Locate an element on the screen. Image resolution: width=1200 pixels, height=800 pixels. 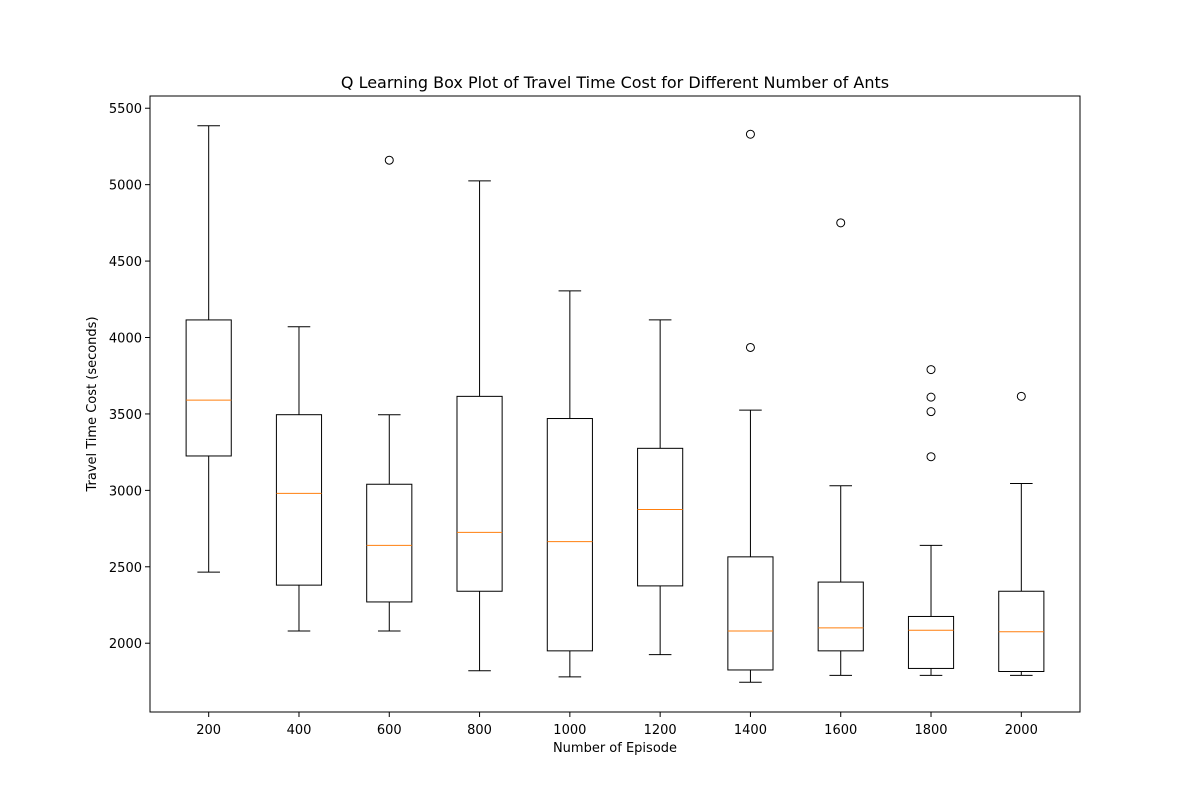
x-tick-label: 1000 is located at coordinates (569, 730).